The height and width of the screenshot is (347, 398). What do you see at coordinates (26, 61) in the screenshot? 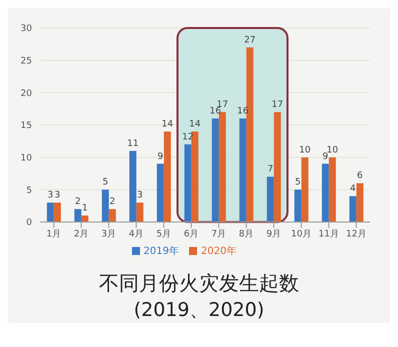
I see `y-tick-label: 25` at bounding box center [26, 61].